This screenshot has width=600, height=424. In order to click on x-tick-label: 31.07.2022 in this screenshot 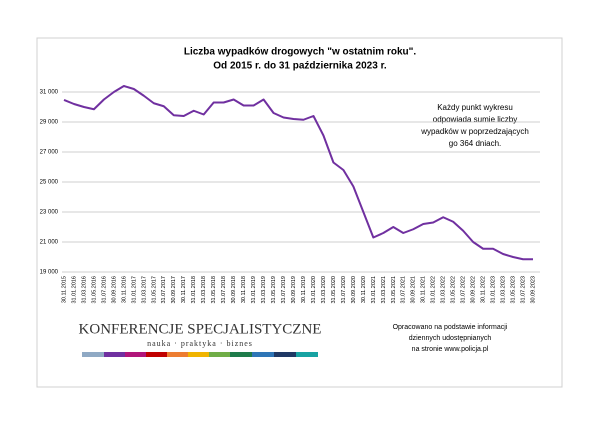, I will do `click(464, 290)`.